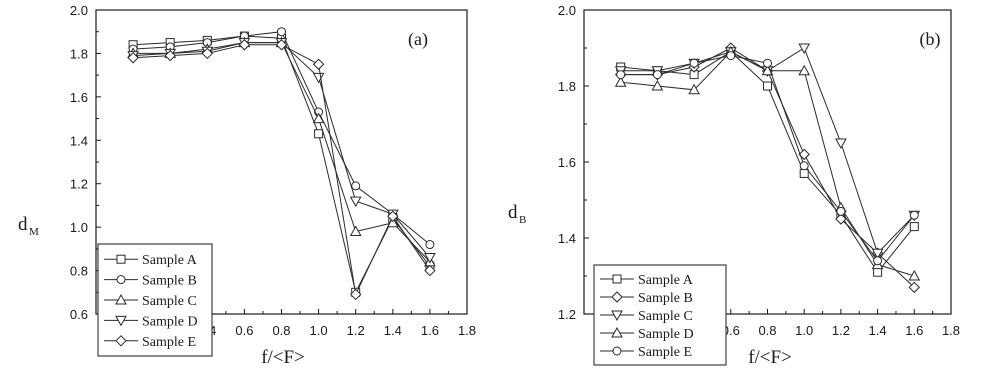 The height and width of the screenshot is (372, 1008). Describe the element at coordinates (930, 39) in the screenshot. I see `panel-label: (b)` at that location.